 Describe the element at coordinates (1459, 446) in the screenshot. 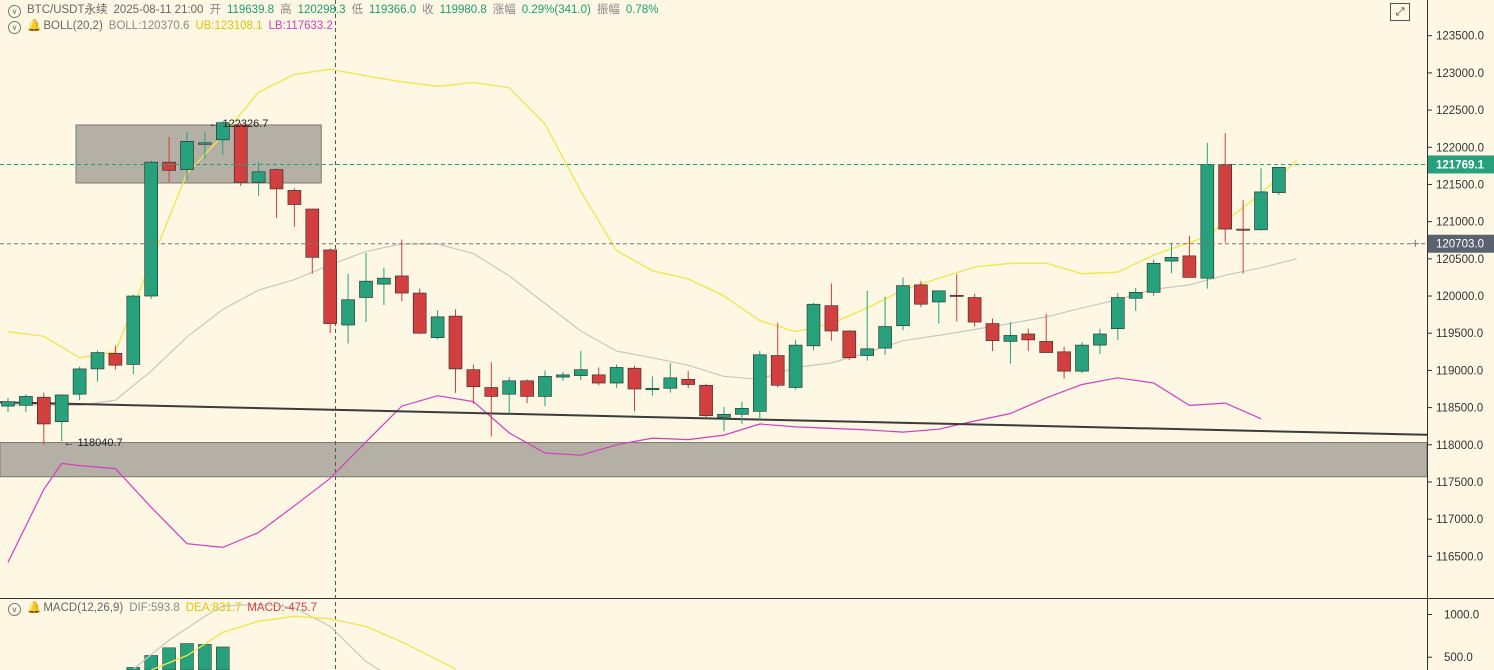

I see `y-tick-label: 118000.0` at that location.